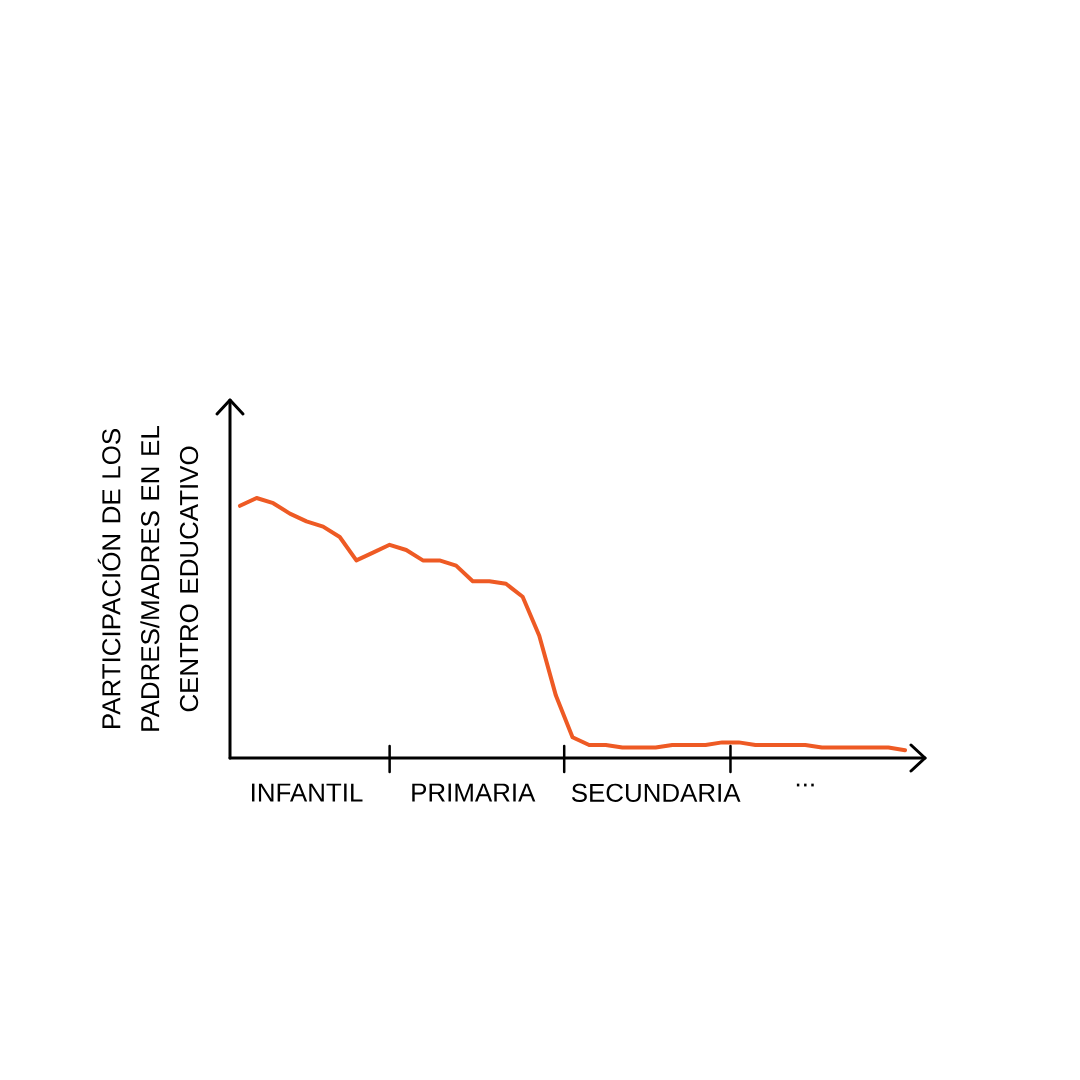 The image size is (1080, 1080). What do you see at coordinates (307, 792) in the screenshot?
I see `x-tick-label: INFANTIL` at bounding box center [307, 792].